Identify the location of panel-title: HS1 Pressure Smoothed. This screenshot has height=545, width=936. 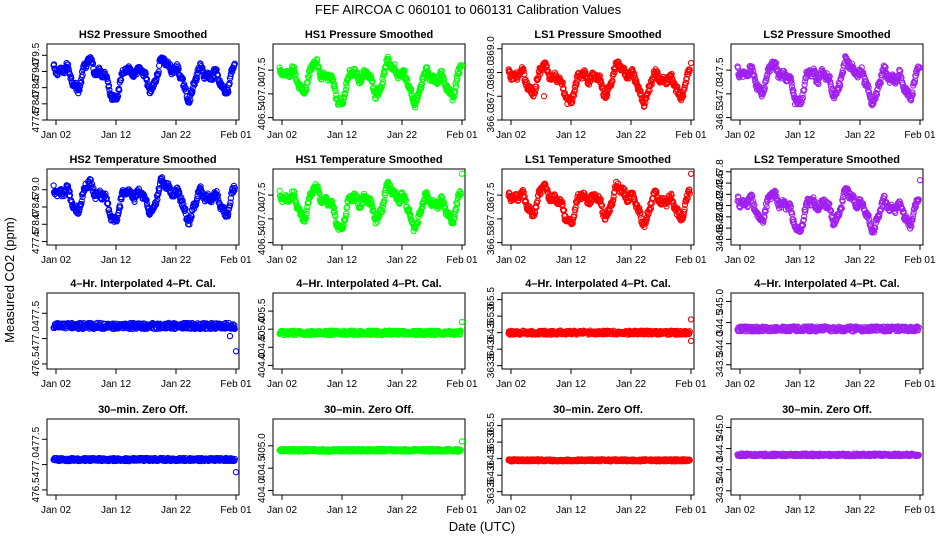
(369, 35).